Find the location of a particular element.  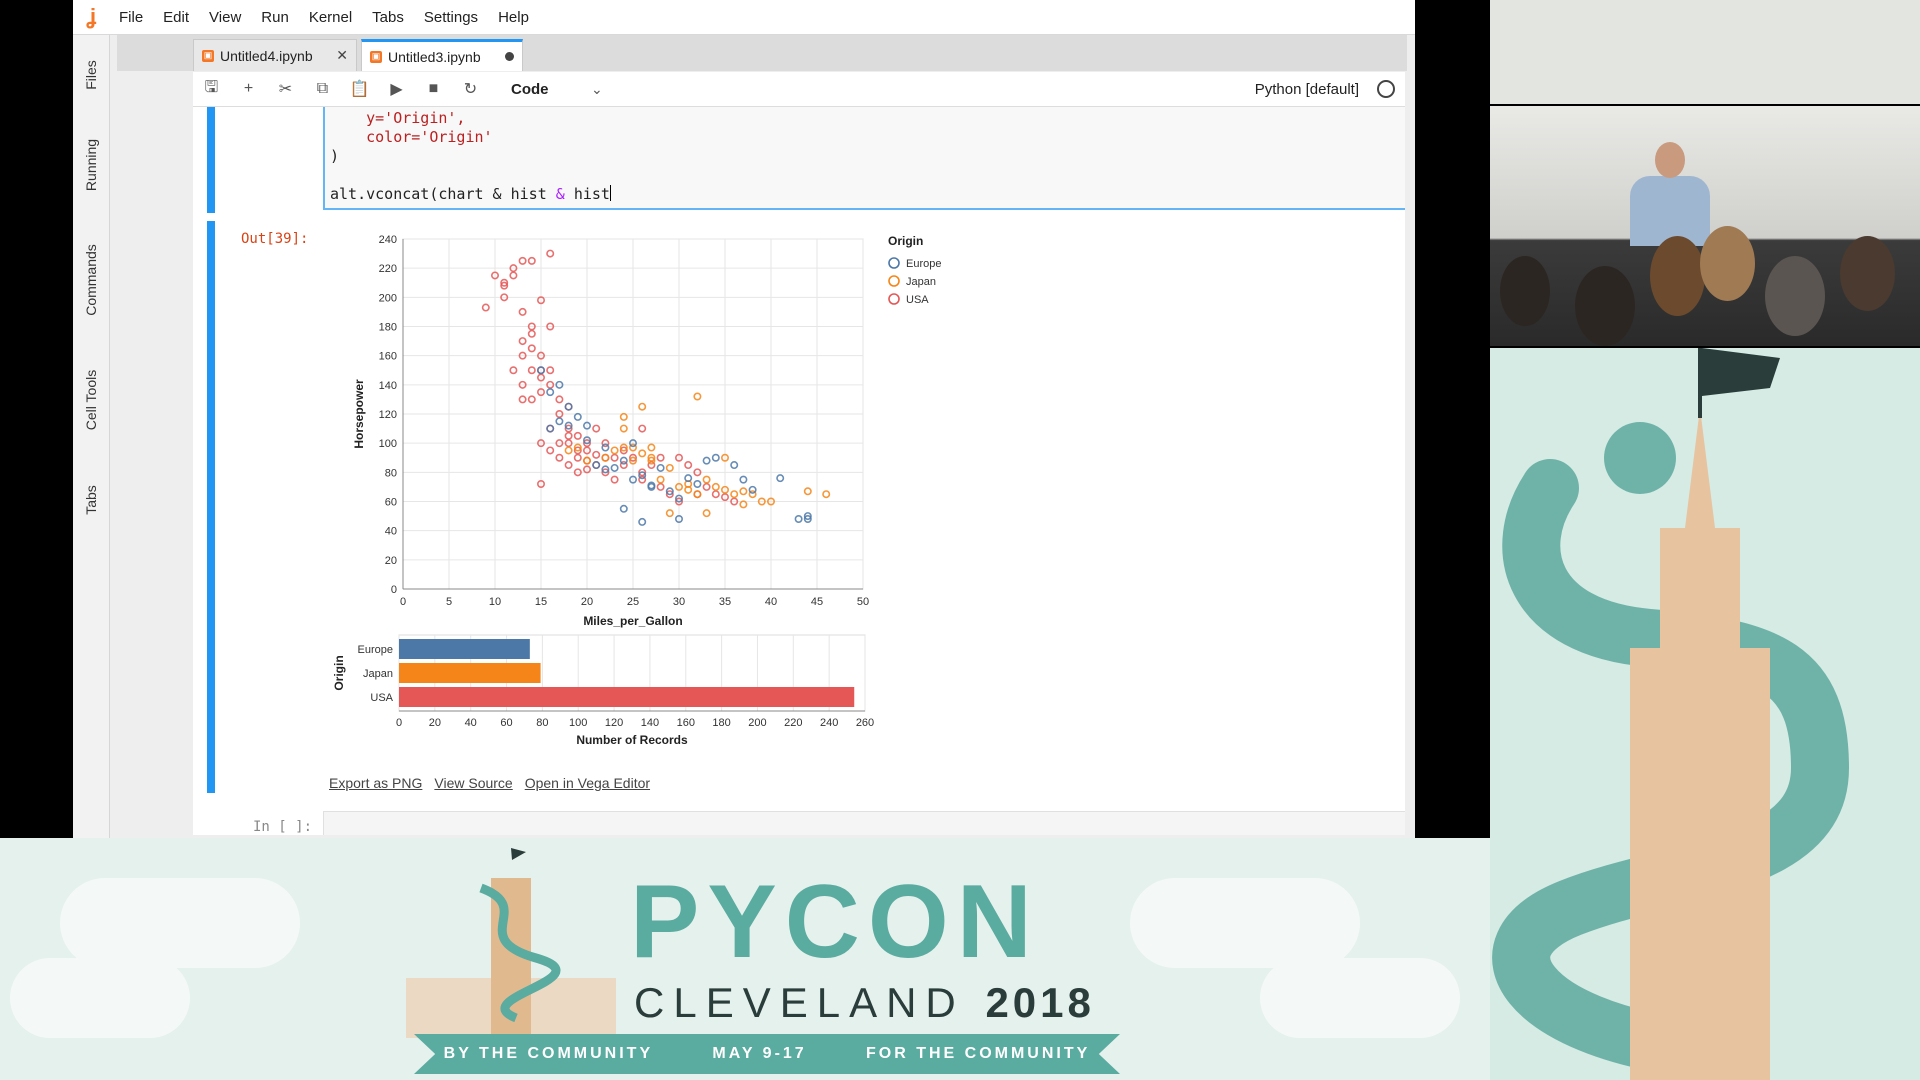

pycon-logo-tower is located at coordinates (511, 943).